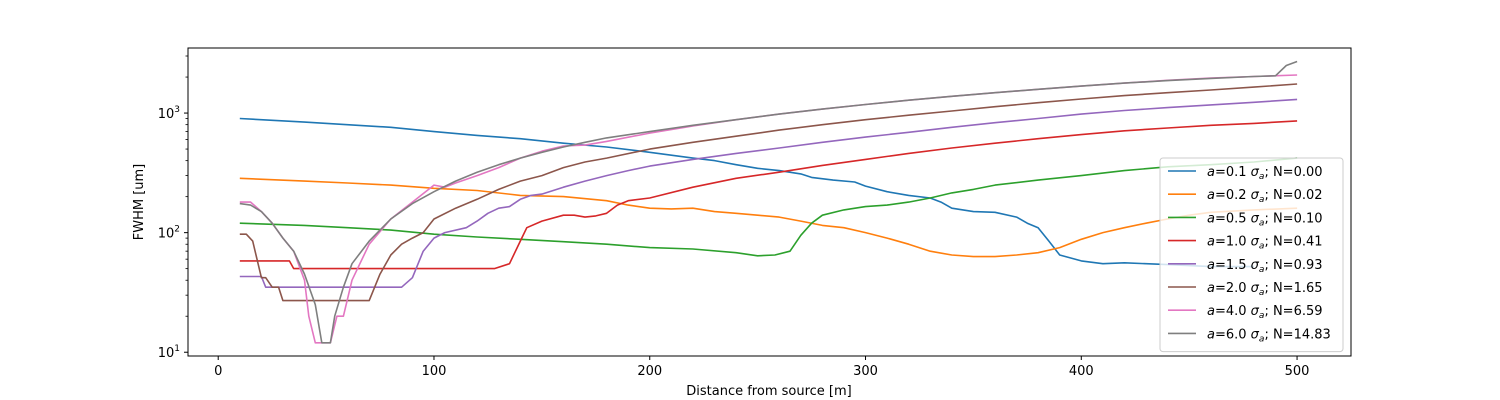 Image resolution: width=1500 pixels, height=400 pixels. I want to click on legend-entry: a=0.2 σa; N=0.02, so click(1265, 196).